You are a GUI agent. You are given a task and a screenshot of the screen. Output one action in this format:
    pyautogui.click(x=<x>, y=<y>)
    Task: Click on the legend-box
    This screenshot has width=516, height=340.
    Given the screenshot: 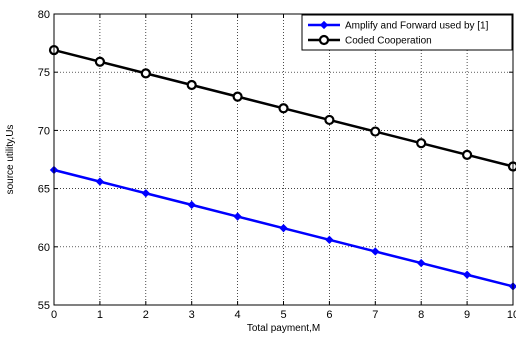 What is the action you would take?
    pyautogui.click(x=407, y=32)
    